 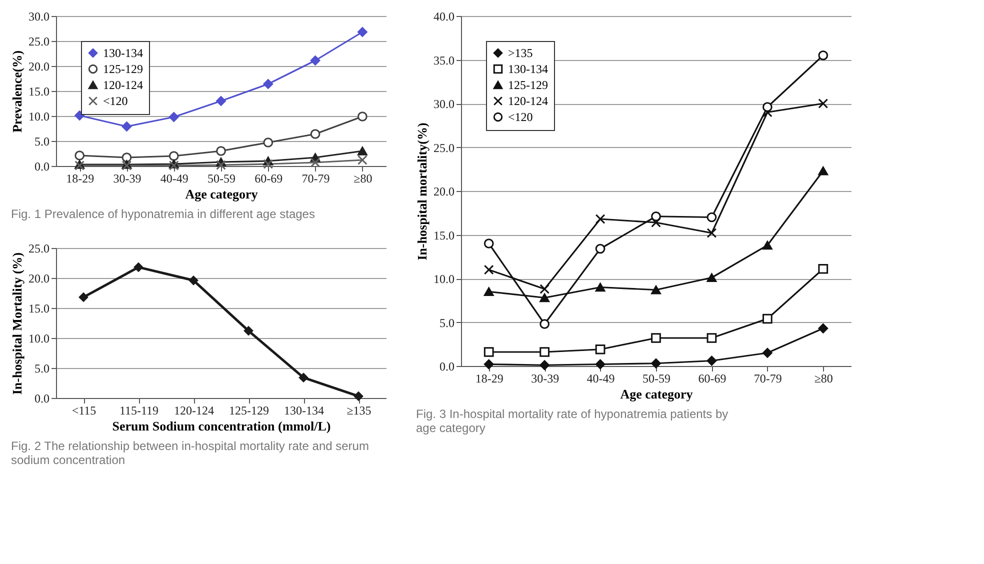 What do you see at coordinates (194, 411) in the screenshot?
I see `x-tick-label: 120-124` at bounding box center [194, 411].